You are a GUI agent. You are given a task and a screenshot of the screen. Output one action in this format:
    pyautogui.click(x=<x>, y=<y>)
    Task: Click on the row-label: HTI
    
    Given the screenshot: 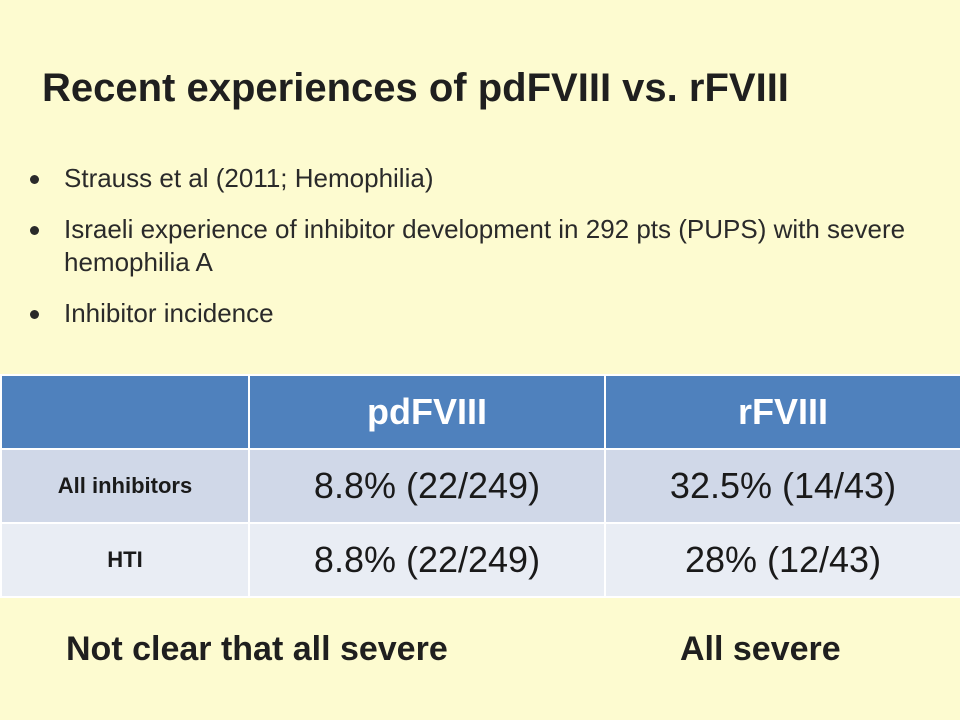 What is the action you would take?
    pyautogui.click(x=125, y=560)
    